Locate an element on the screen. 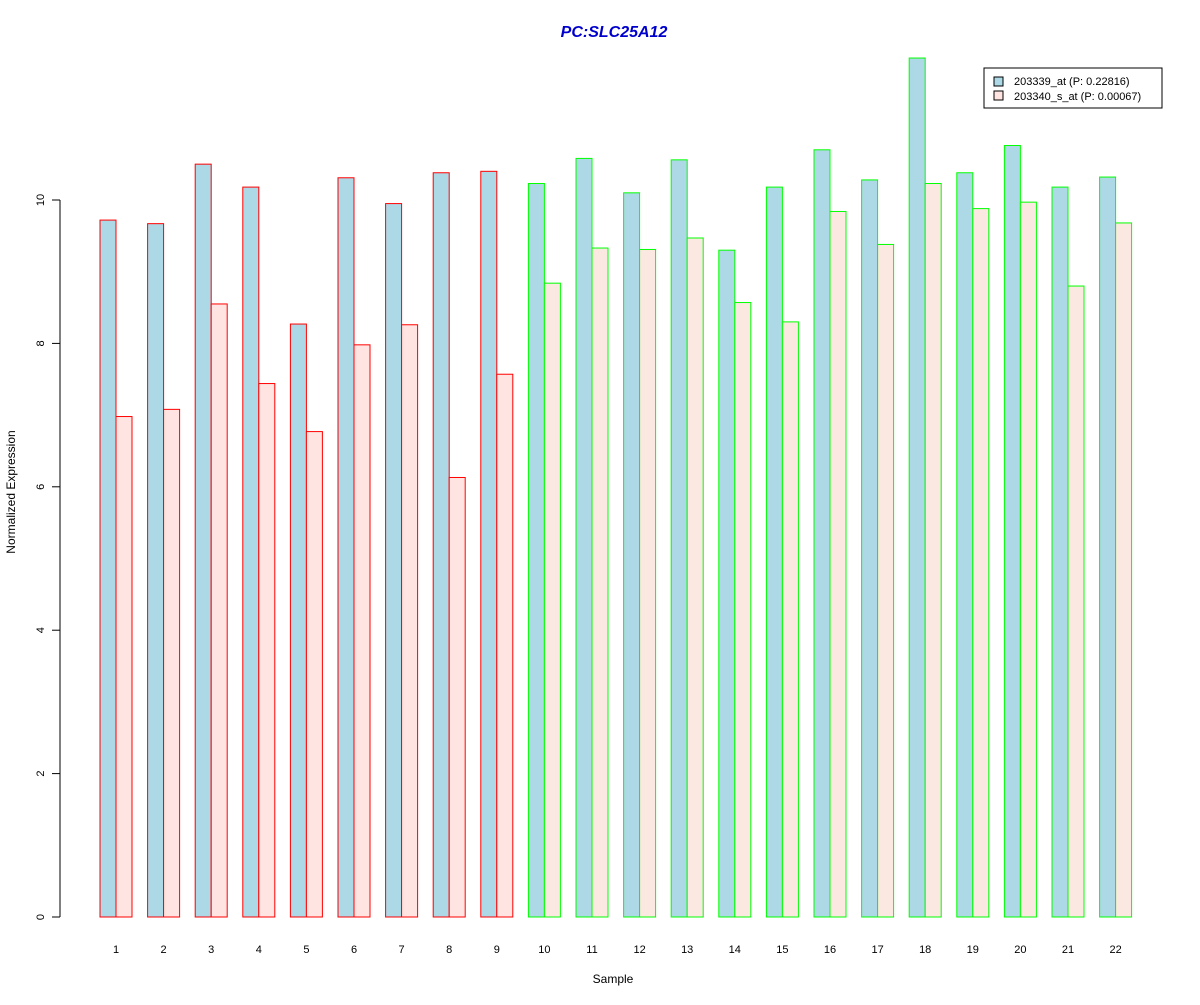 This screenshot has height=1005, width=1200. y-axis: 0 2 4 6 8 10 is located at coordinates (48, 557).